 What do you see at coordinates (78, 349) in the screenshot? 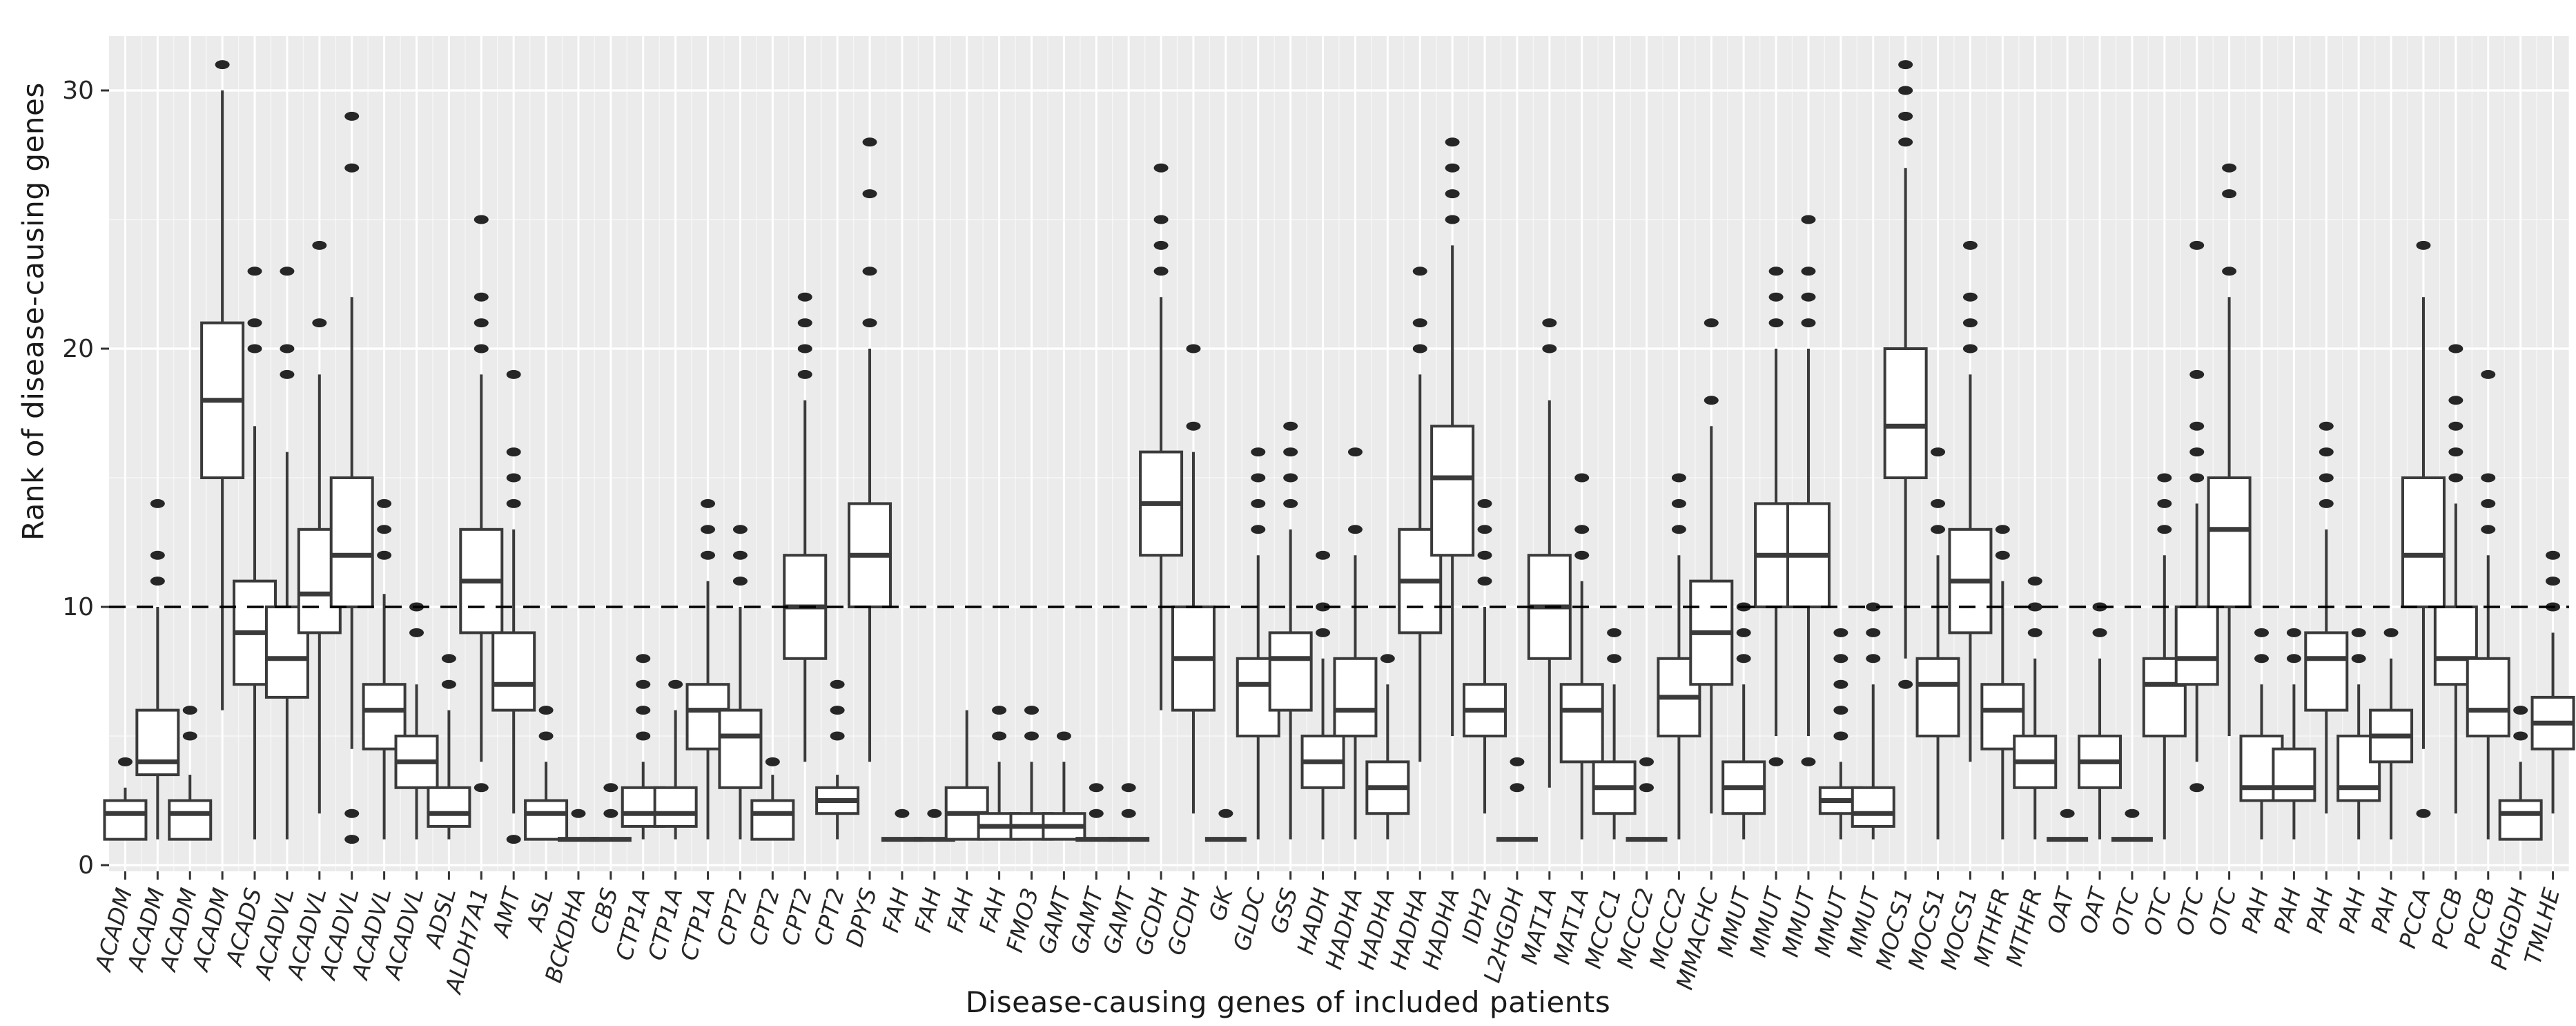
I see `y-tick-label: 20` at bounding box center [78, 349].